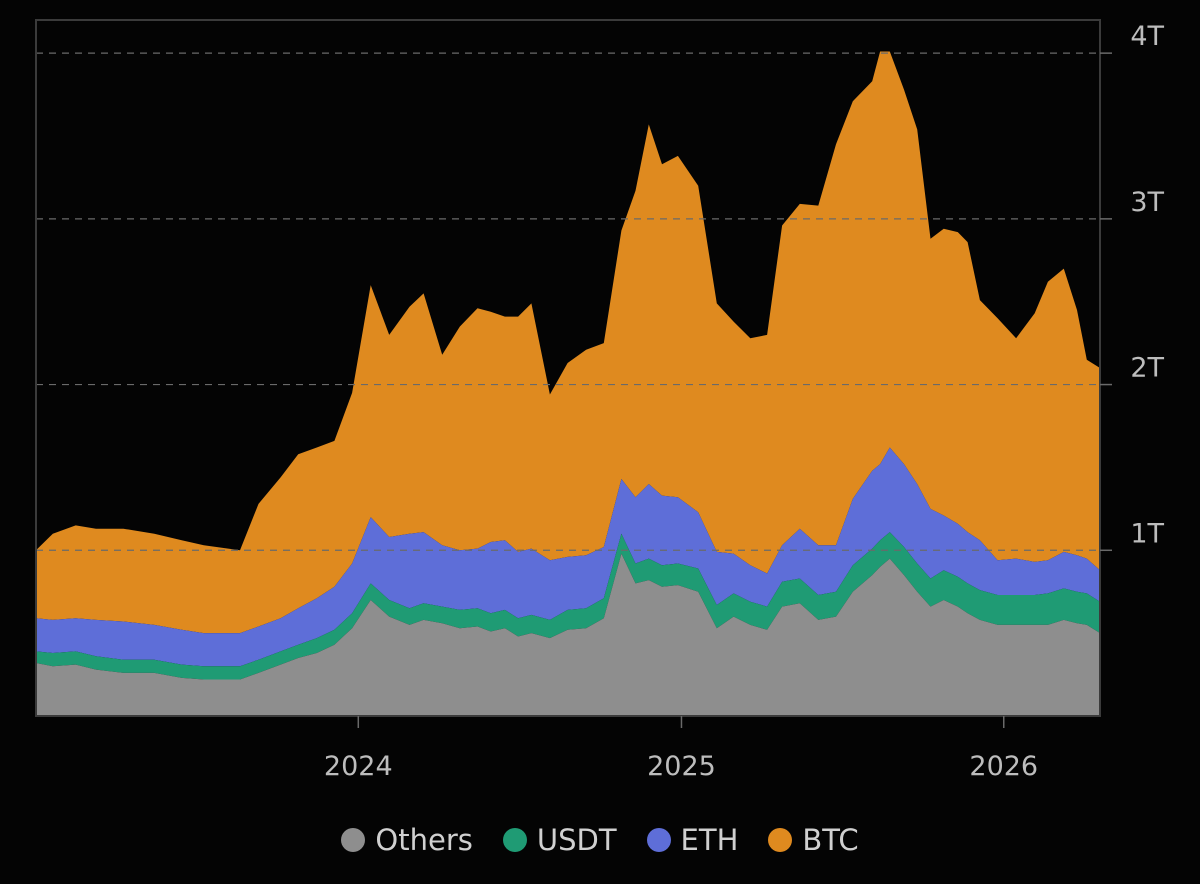 The image size is (1200, 884). Describe the element at coordinates (830, 840) in the screenshot. I see `legend-label-btc: BTC` at that location.